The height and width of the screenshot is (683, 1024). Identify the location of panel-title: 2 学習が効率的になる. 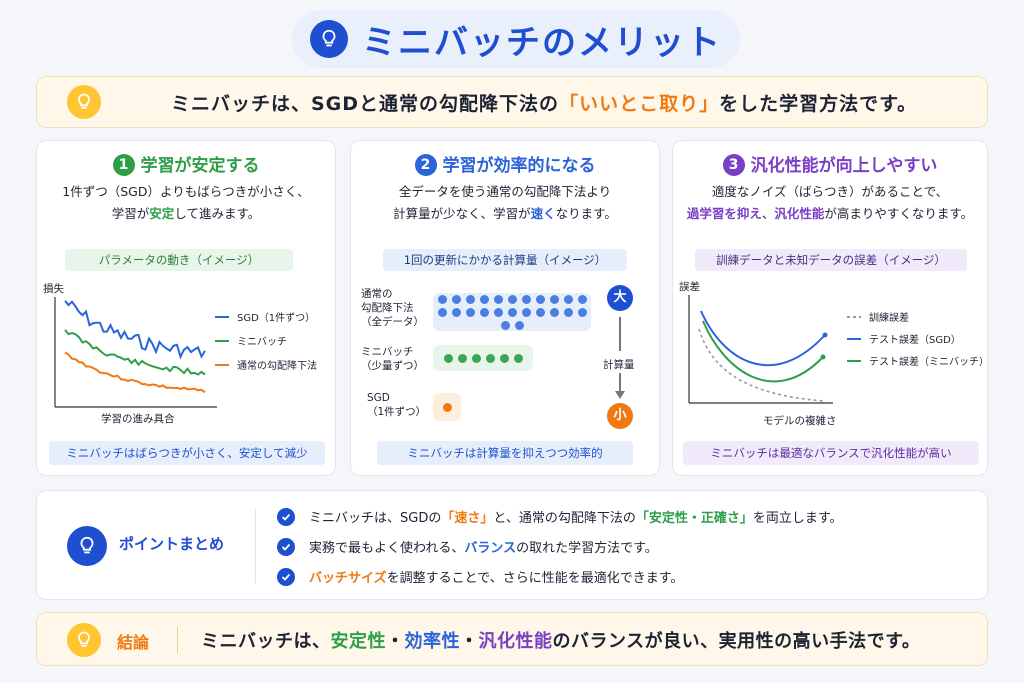
(505, 163).